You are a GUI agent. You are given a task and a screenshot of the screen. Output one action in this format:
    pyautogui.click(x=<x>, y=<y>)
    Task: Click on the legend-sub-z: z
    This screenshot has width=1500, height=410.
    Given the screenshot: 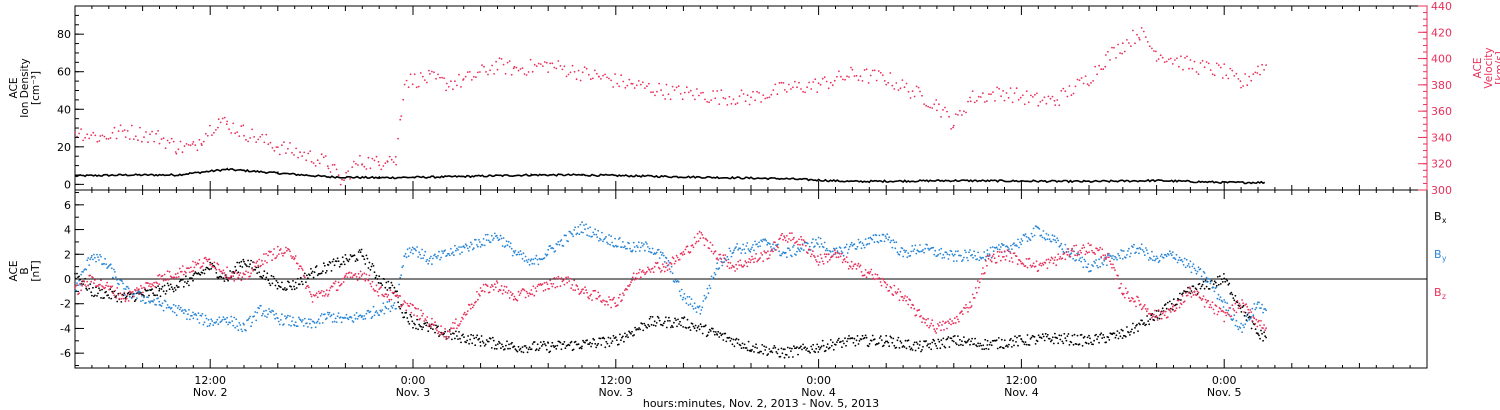 What is the action you would take?
    pyautogui.click(x=1444, y=296)
    